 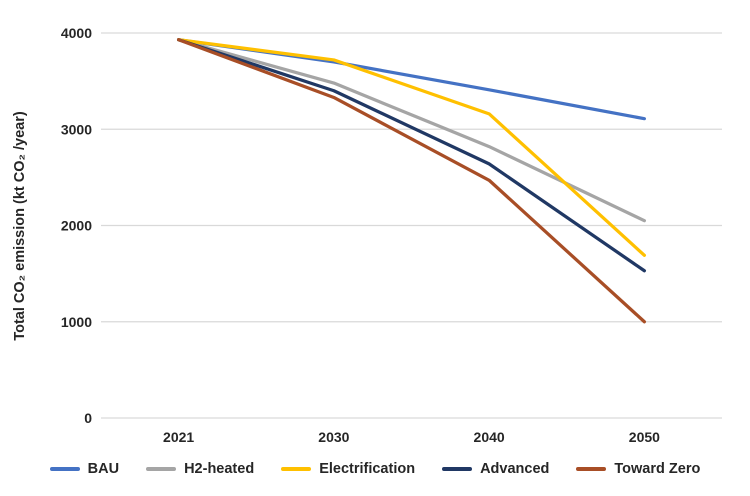 What do you see at coordinates (88, 418) in the screenshot?
I see `y-tick-label-0: 0` at bounding box center [88, 418].